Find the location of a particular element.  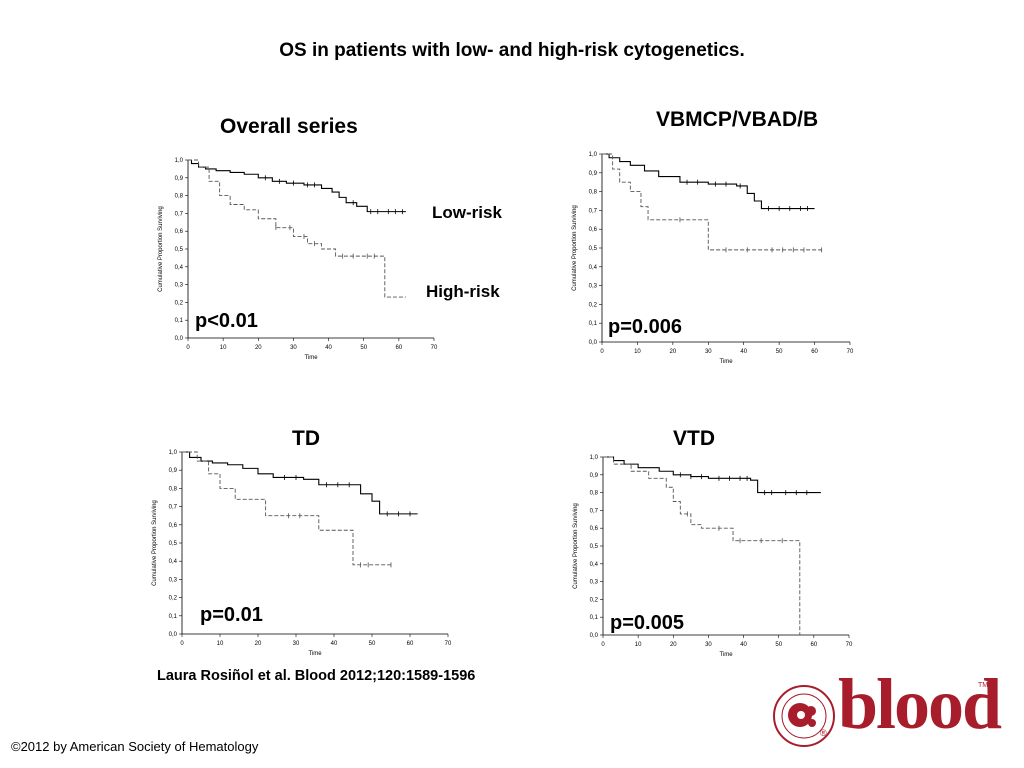

p-value-td: p=0.01 is located at coordinates (231, 615).